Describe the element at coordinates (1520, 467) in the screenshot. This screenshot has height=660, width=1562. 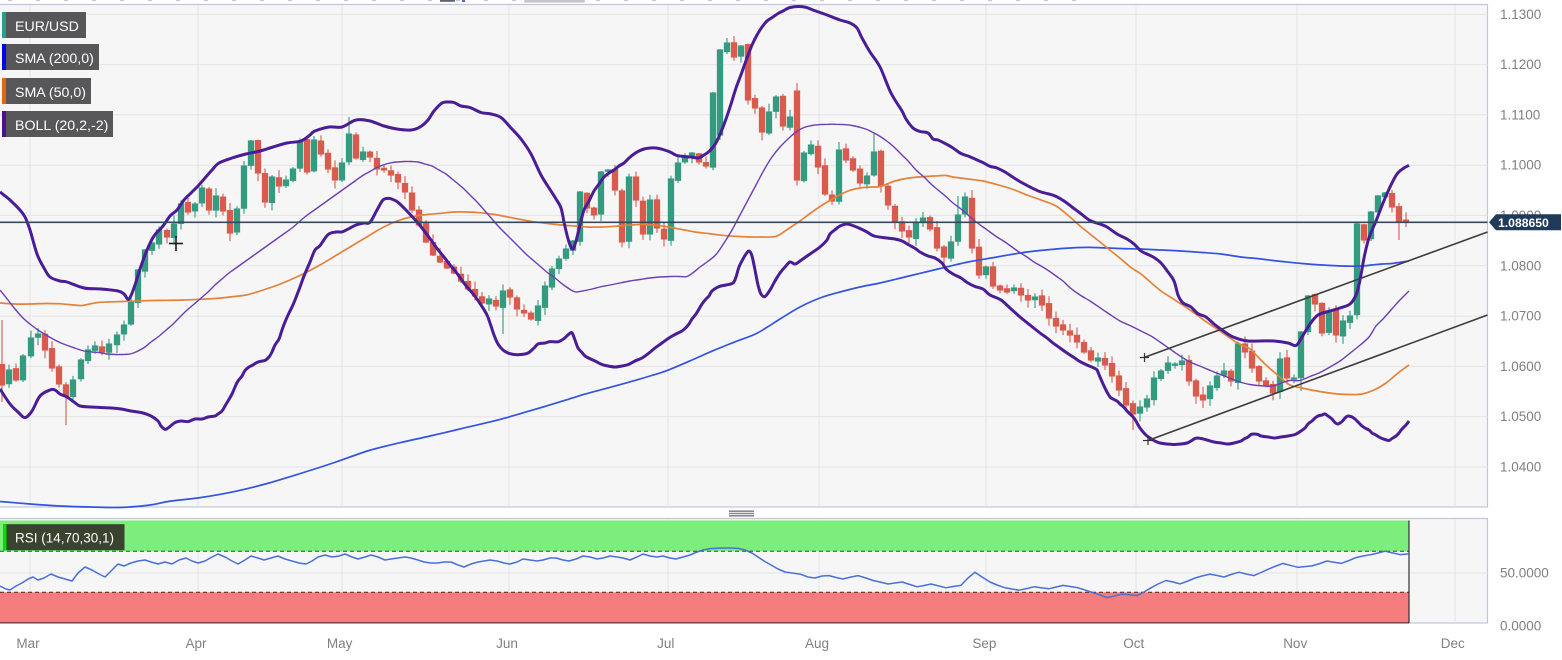
I see `svg-text: 1.0400` at that location.